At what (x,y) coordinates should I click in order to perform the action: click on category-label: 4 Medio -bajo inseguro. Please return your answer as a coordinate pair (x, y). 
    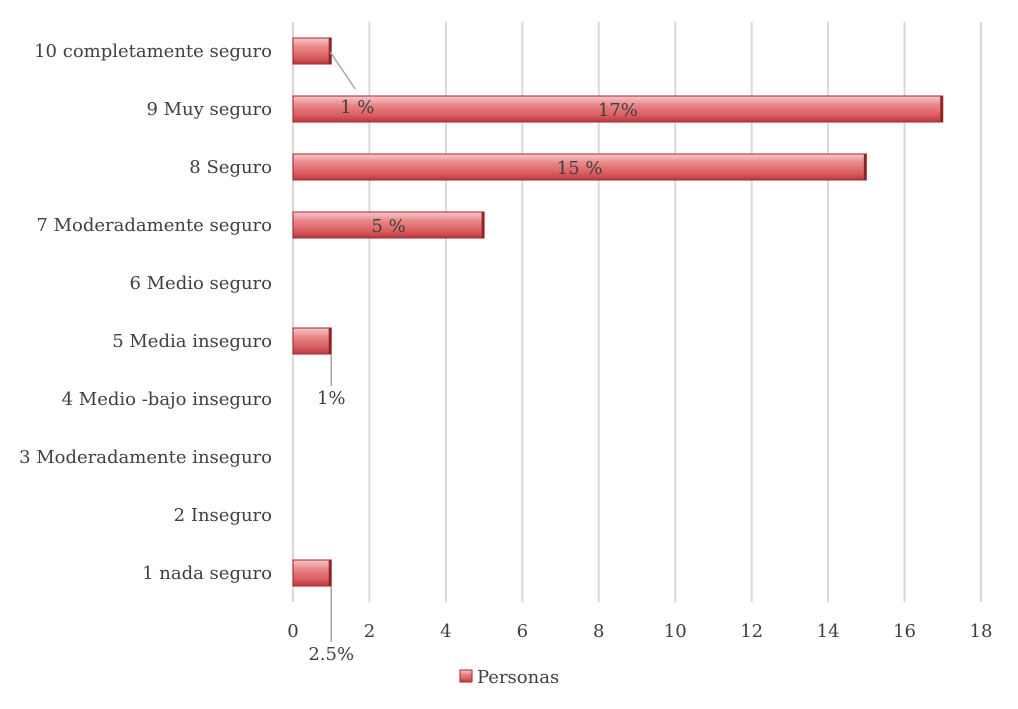
    Looking at the image, I should click on (167, 399).